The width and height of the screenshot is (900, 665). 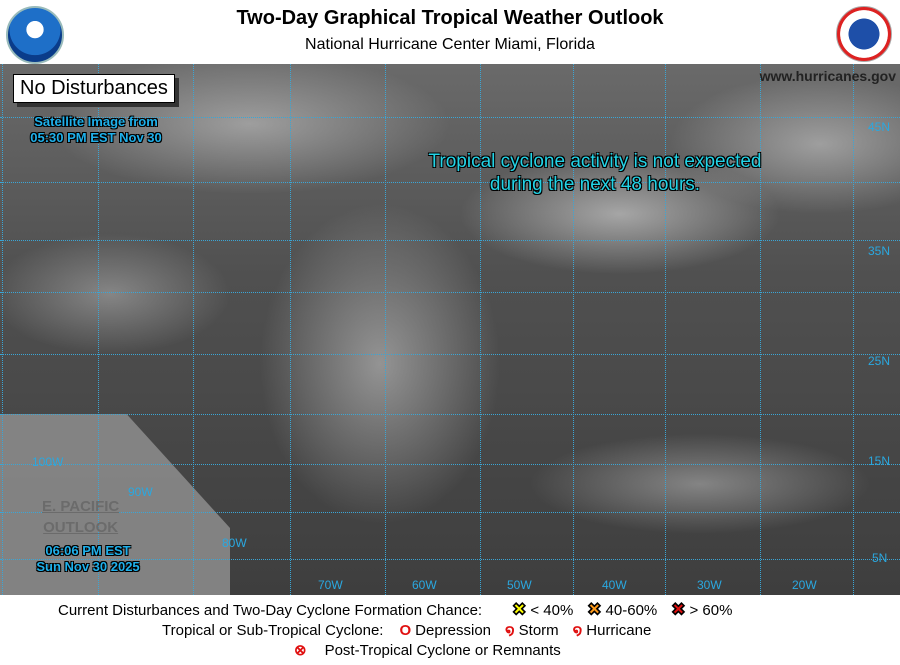 What do you see at coordinates (88, 550) in the screenshot?
I see `issued-line1: 06:06 PM EST` at bounding box center [88, 550].